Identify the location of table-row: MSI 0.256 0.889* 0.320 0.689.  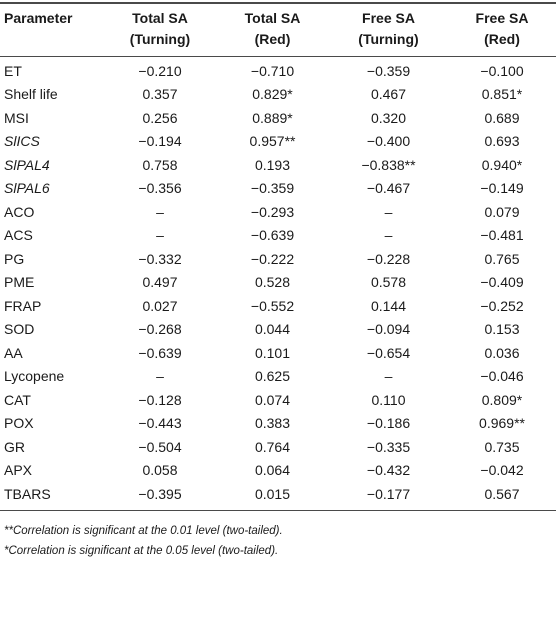
(278, 119).